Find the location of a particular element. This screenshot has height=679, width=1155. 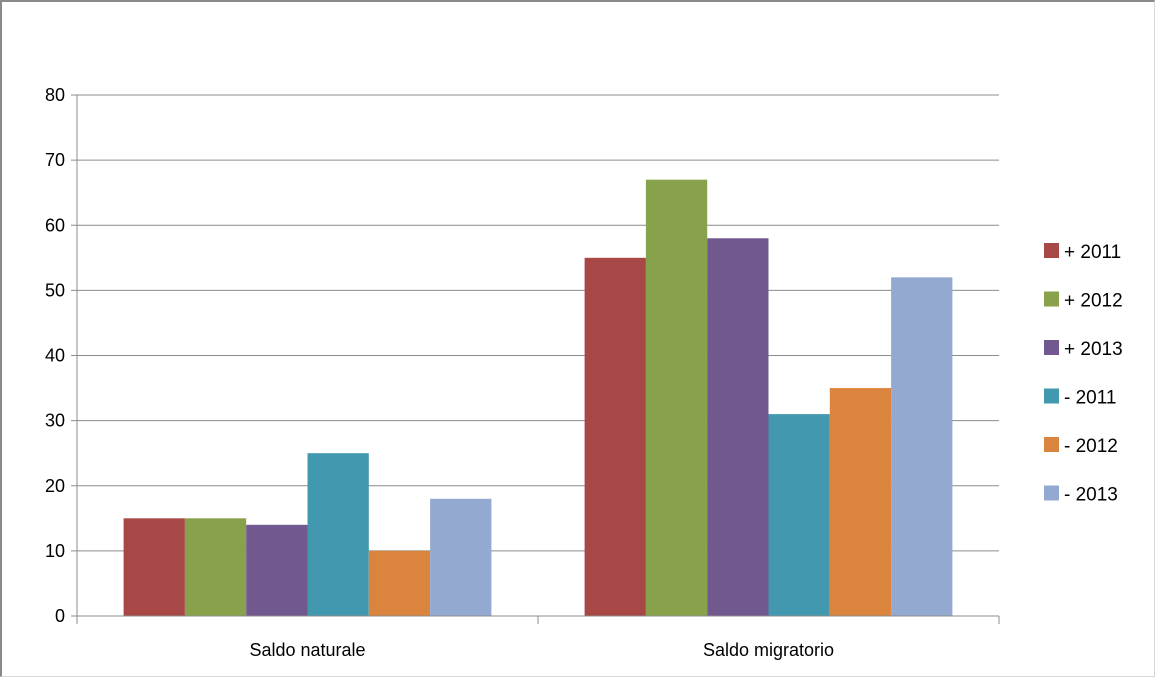

x-category-label: Saldo naturale is located at coordinates (307, 650).